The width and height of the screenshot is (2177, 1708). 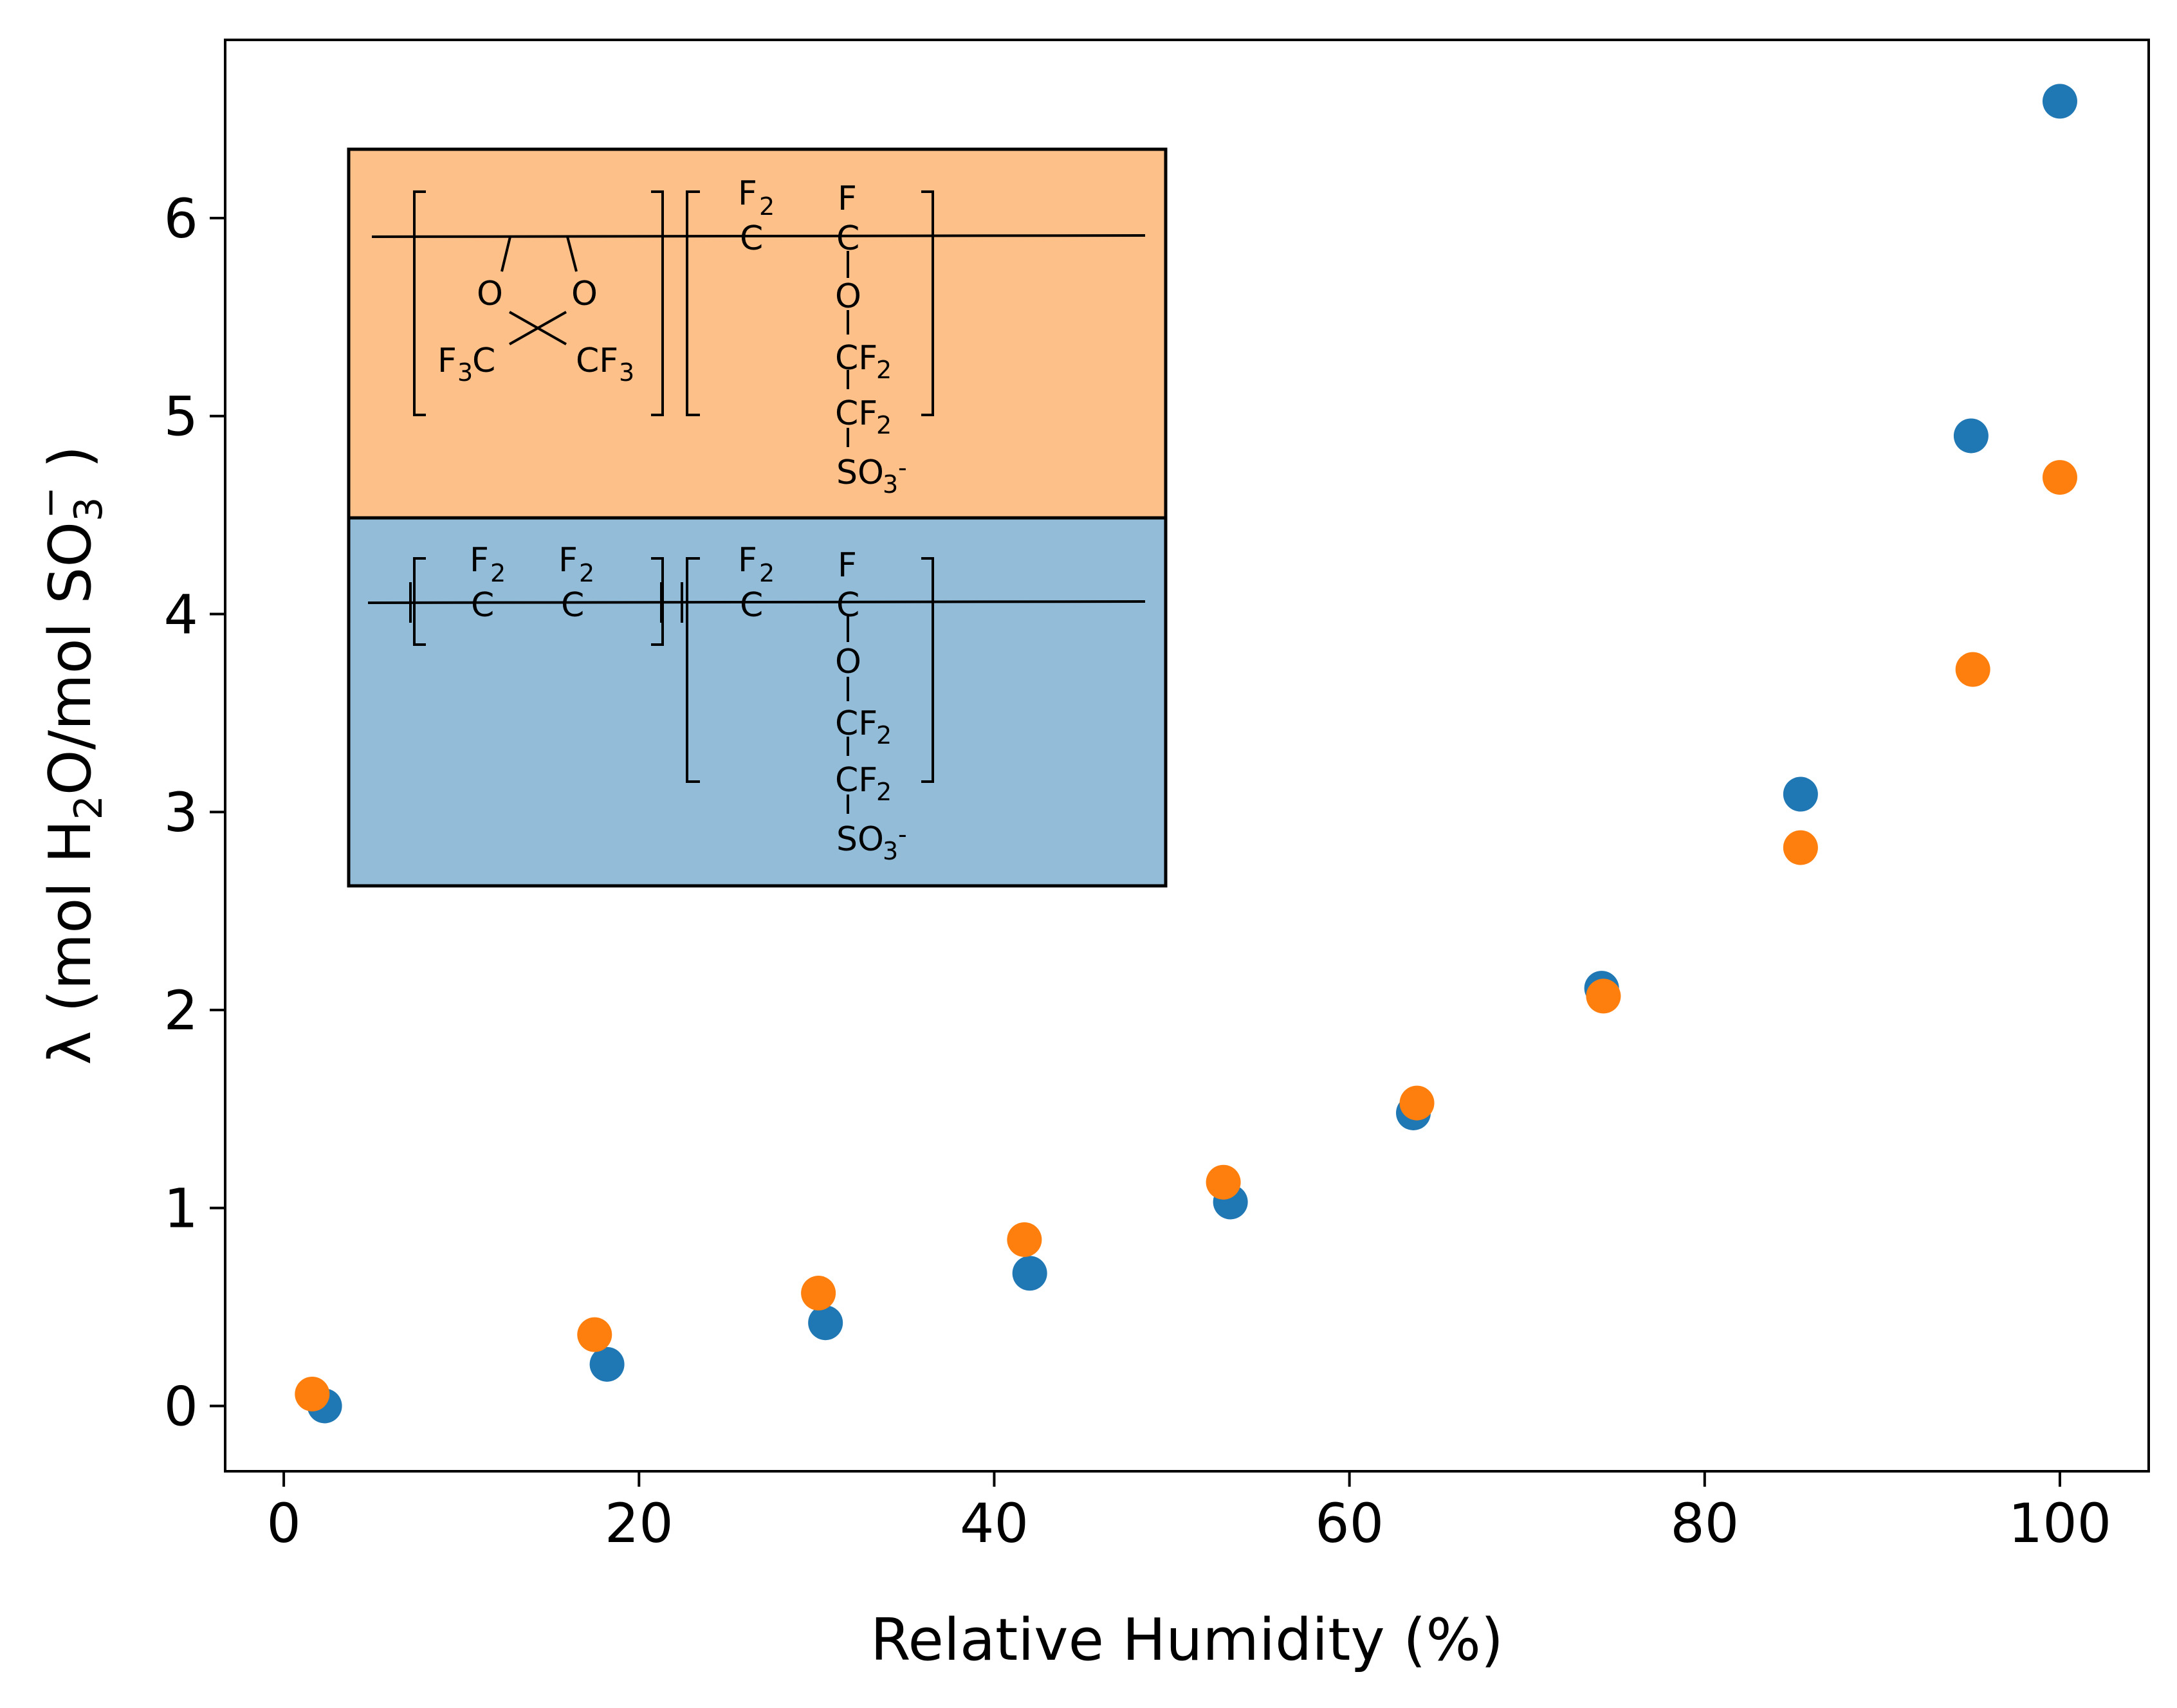 I want to click on inset-bottom-panel, so click(x=757, y=702).